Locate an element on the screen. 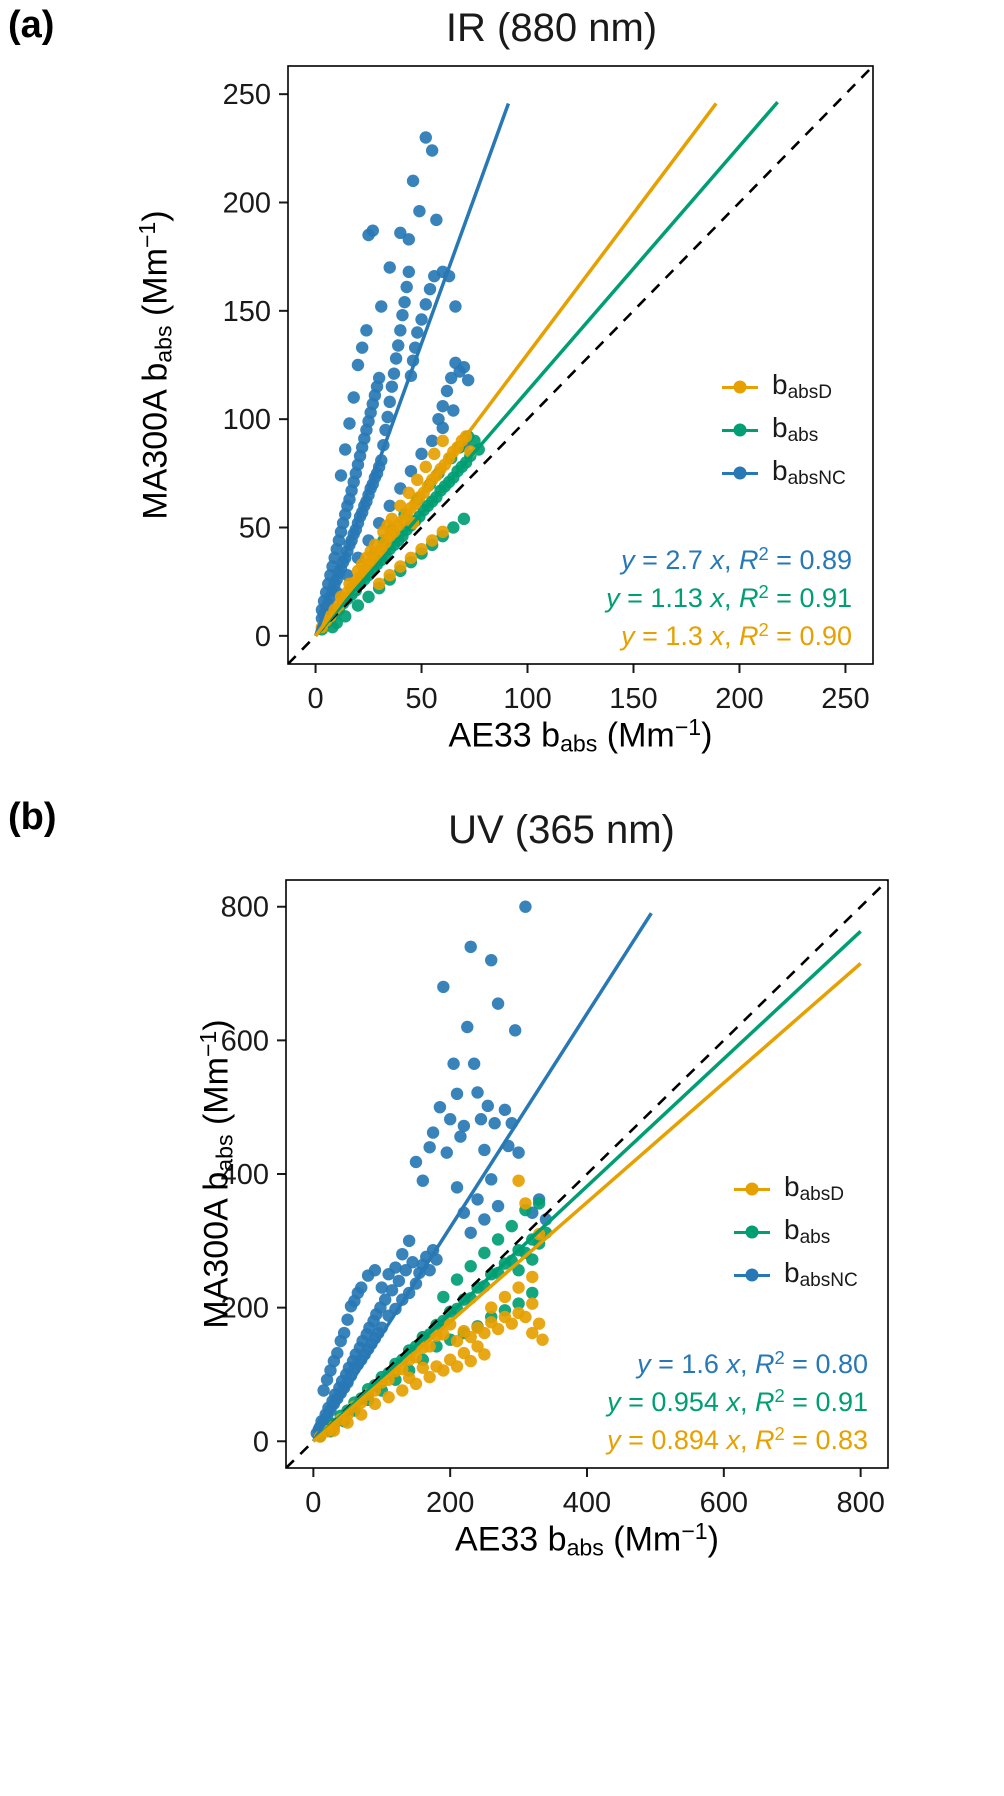  panel-b-x-axis-title: AE33 babs (Mm−1) is located at coordinates (587, 1539).